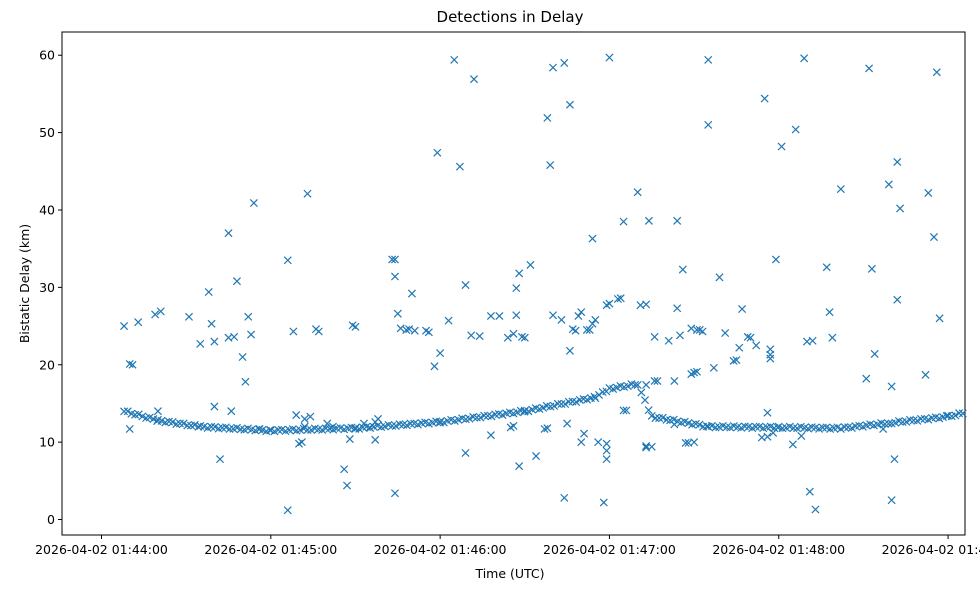  Describe the element at coordinates (47, 132) in the screenshot. I see `y-tick-label: 50` at that location.